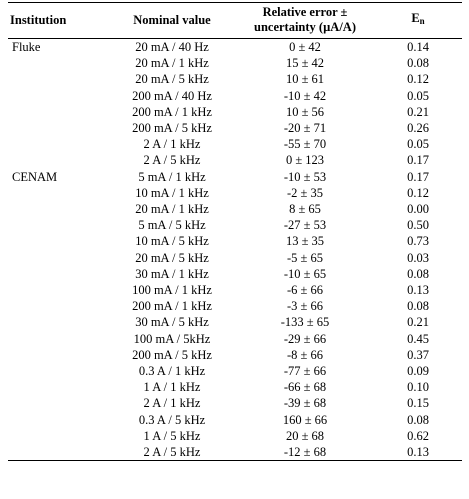 The height and width of the screenshot is (499, 469). Describe the element at coordinates (172, 225) in the screenshot. I see `cell-nominal-value: 5 mA / 5 kHz` at that location.